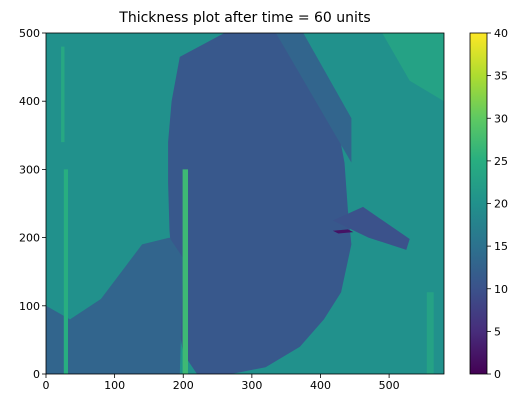  What do you see at coordinates (501, 76) in the screenshot?
I see `colorbar-tick-label: 35` at bounding box center [501, 76].